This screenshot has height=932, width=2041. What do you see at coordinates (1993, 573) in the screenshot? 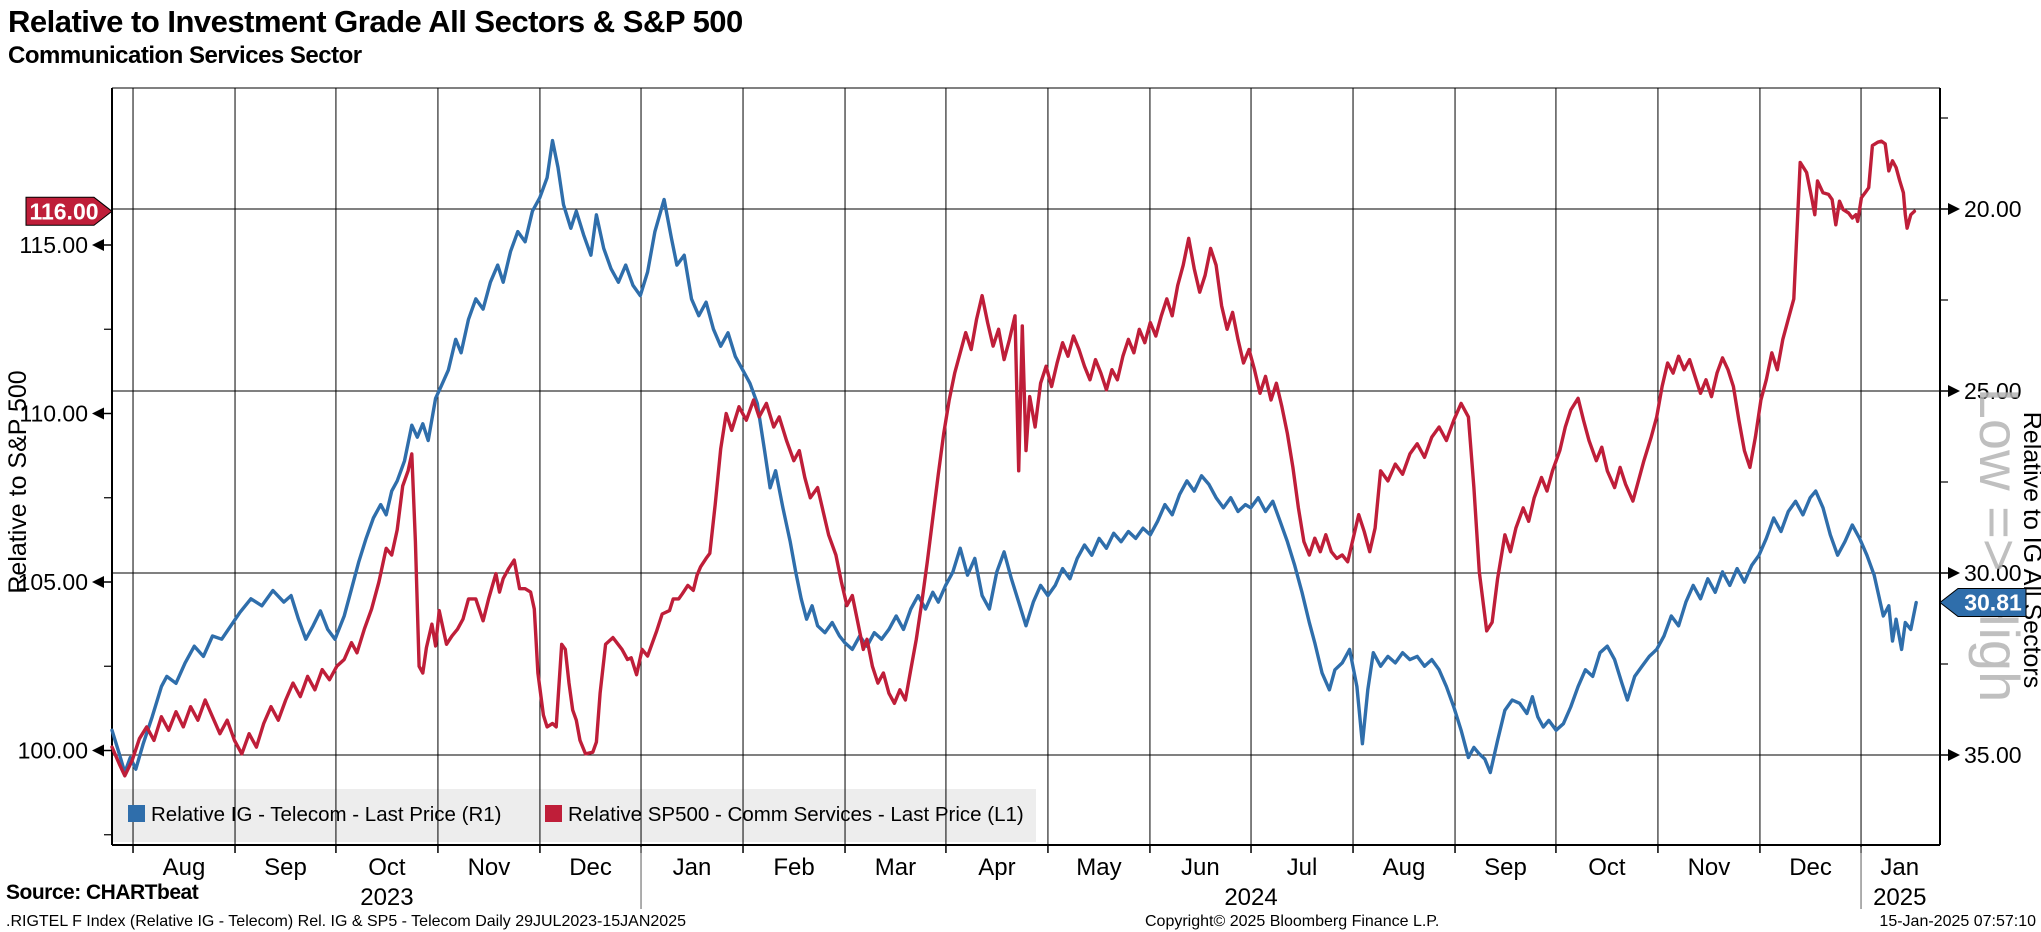
I see `right-tick-label: 30.00` at bounding box center [1993, 573].